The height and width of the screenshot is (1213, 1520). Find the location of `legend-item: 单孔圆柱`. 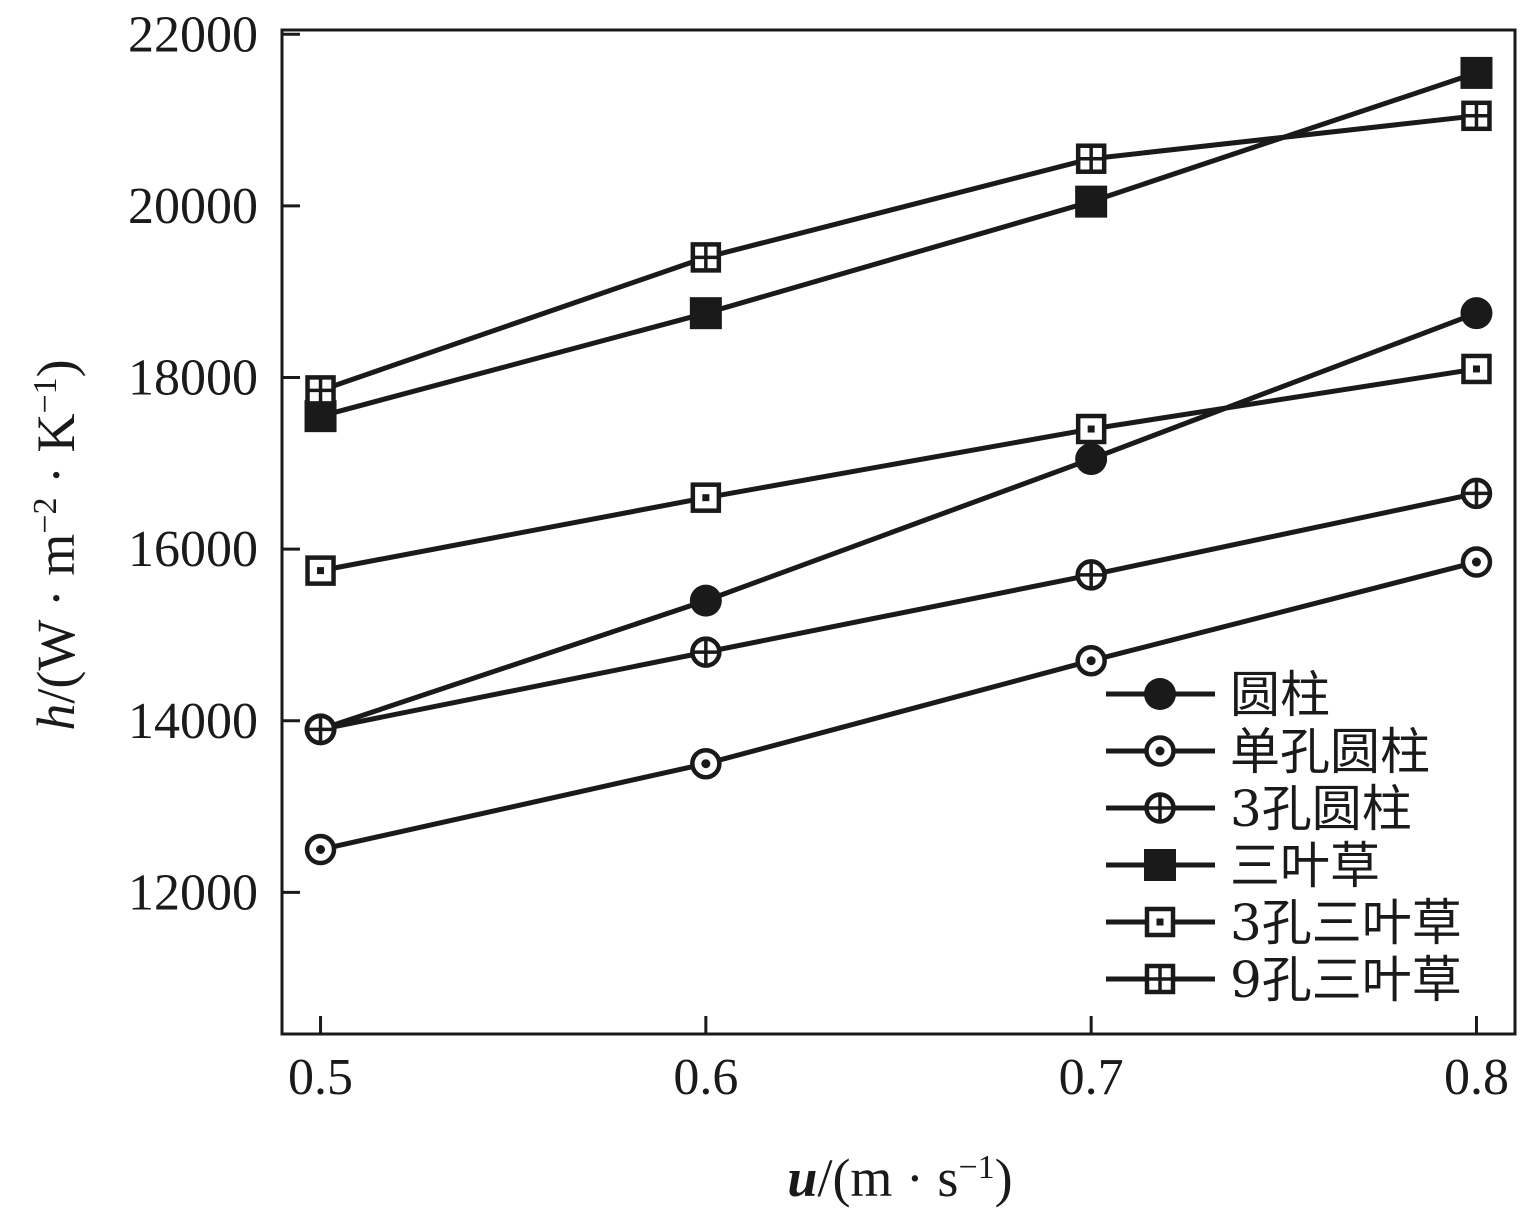

legend-item: 单孔圆柱 is located at coordinates (1268, 752).